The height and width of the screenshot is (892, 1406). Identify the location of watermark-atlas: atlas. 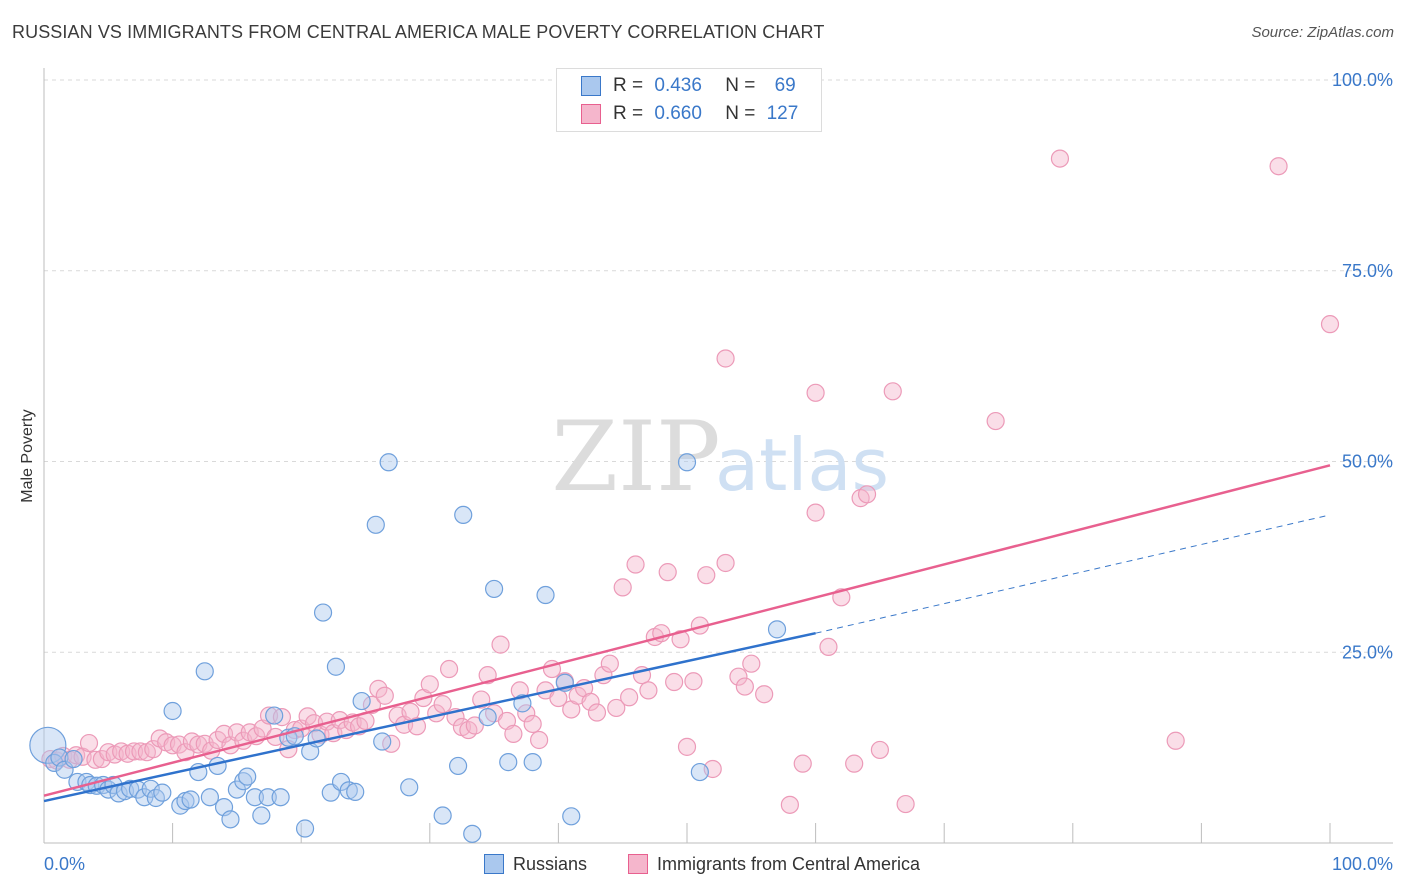
(802, 465).